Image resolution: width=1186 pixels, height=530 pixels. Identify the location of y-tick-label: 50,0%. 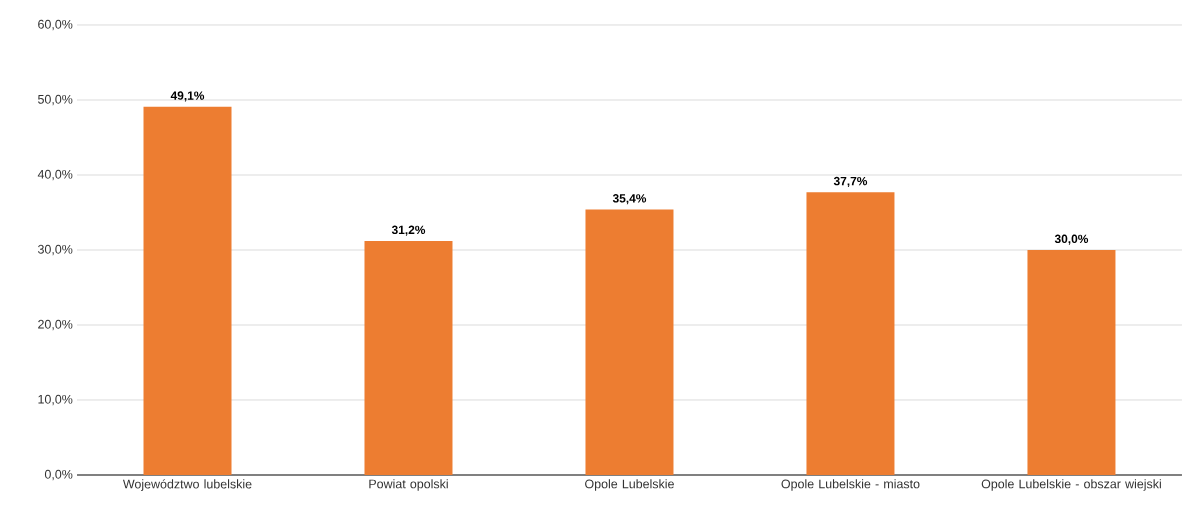
(55, 100).